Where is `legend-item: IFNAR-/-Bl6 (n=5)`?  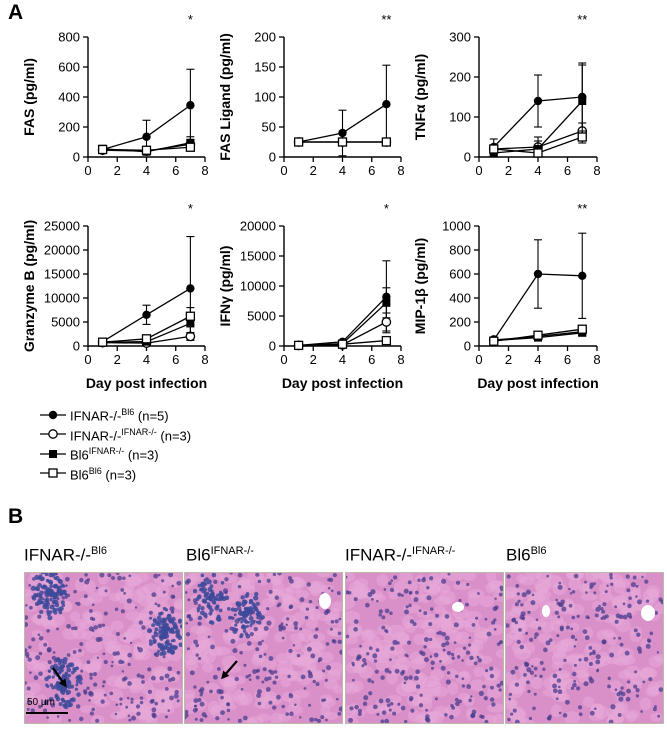
legend-item: IFNAR-/-Bl6 (n=5) is located at coordinates (114, 415).